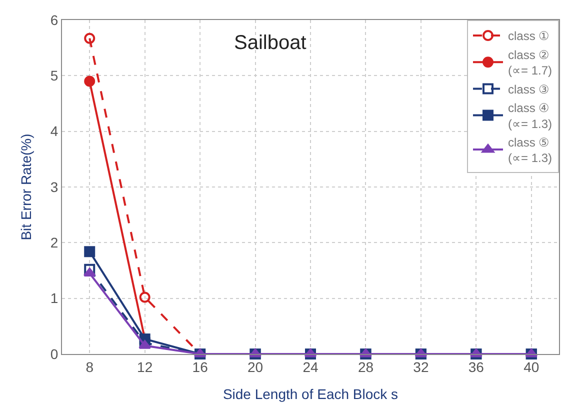  Describe the element at coordinates (421, 366) in the screenshot. I see `x-tick-label: 32` at that location.